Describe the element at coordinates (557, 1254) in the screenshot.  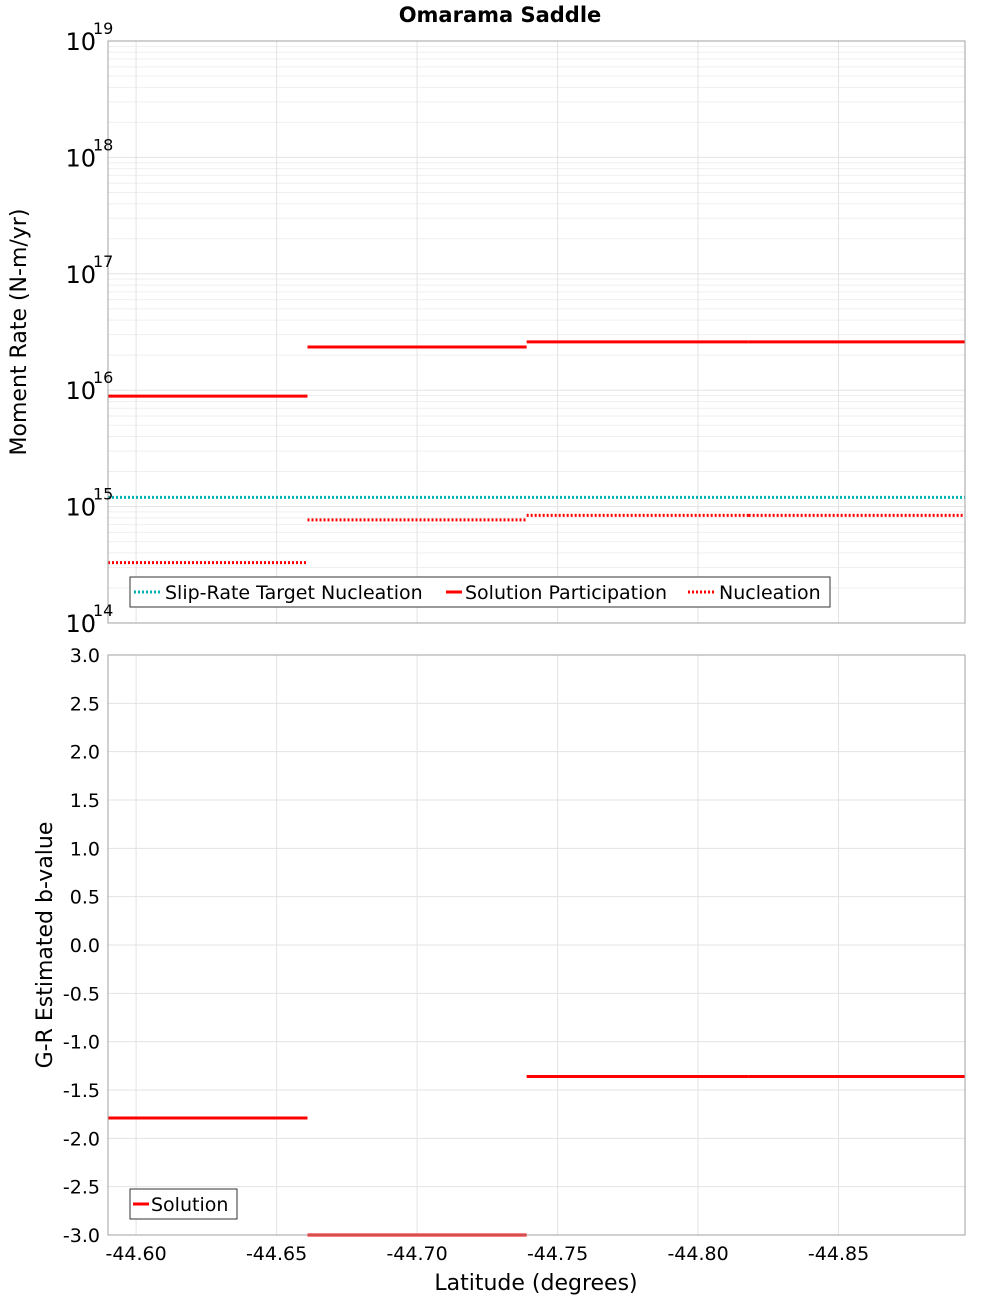
I see `x-tick-label: -44.75` at that location.